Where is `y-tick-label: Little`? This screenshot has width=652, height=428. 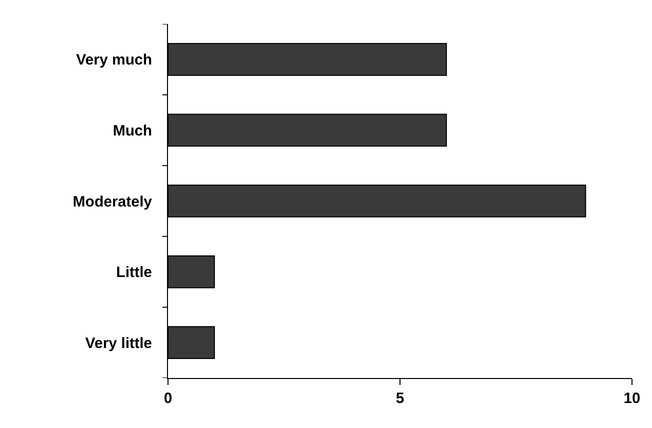
y-tick-label: Little is located at coordinates (134, 273).